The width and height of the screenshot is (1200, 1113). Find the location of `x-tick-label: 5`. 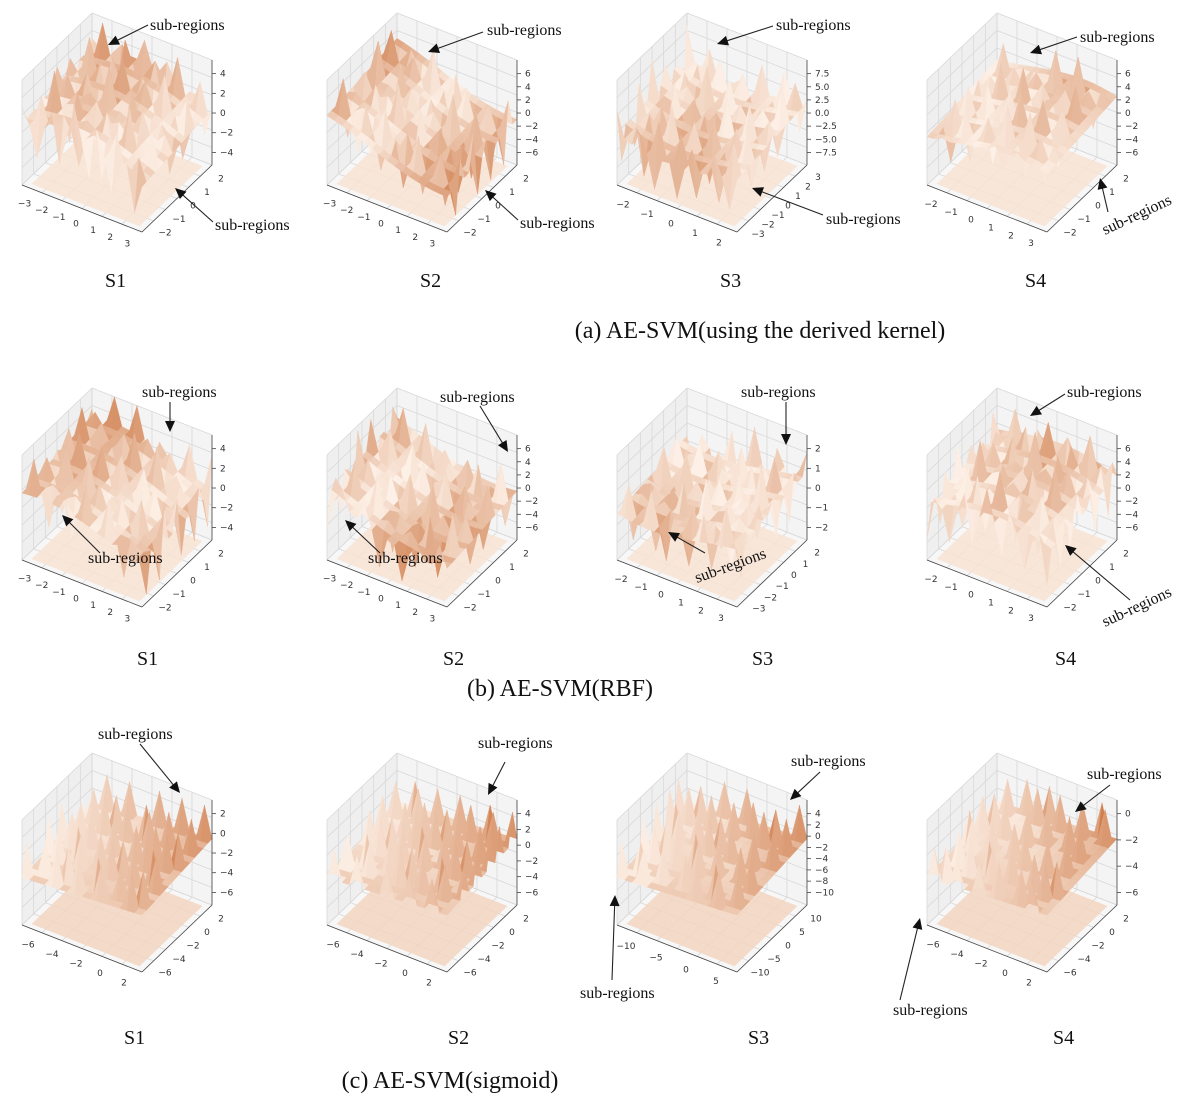

x-tick-label: 5 is located at coordinates (716, 982).